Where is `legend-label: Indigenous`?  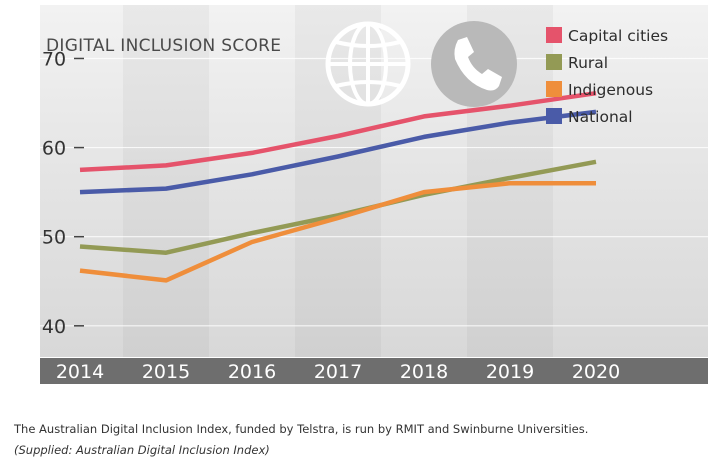 legend-label: Indigenous is located at coordinates (610, 90).